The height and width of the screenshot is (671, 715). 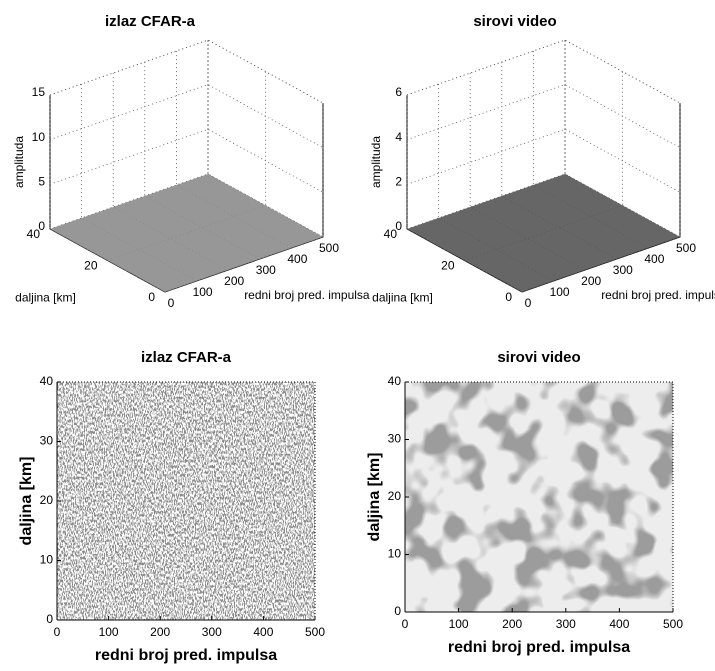 I want to click on z-tick-label: 4, so click(x=398, y=137).